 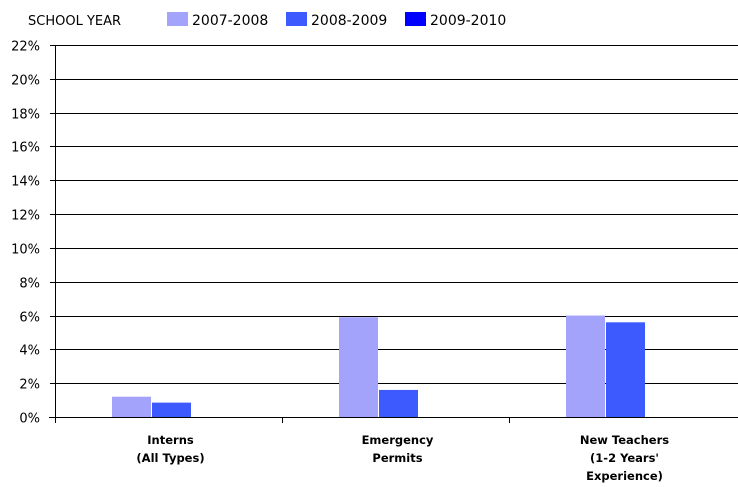 I want to click on y-tick-label-0: 0%, so click(x=29, y=419).